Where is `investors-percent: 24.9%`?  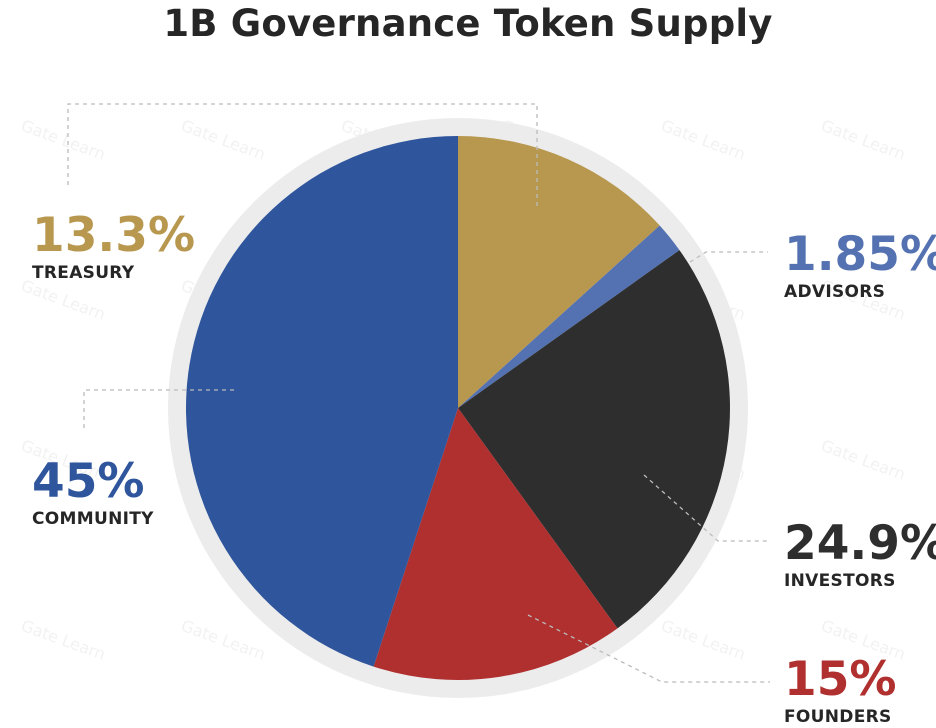
investors-percent: 24.9% is located at coordinates (860, 543).